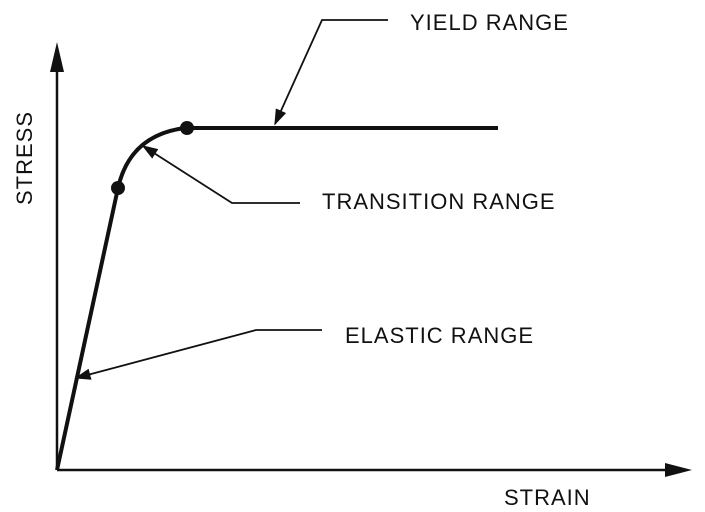 This screenshot has width=705, height=512. I want to click on transition-label: TRANSITION RANGE, so click(439, 201).